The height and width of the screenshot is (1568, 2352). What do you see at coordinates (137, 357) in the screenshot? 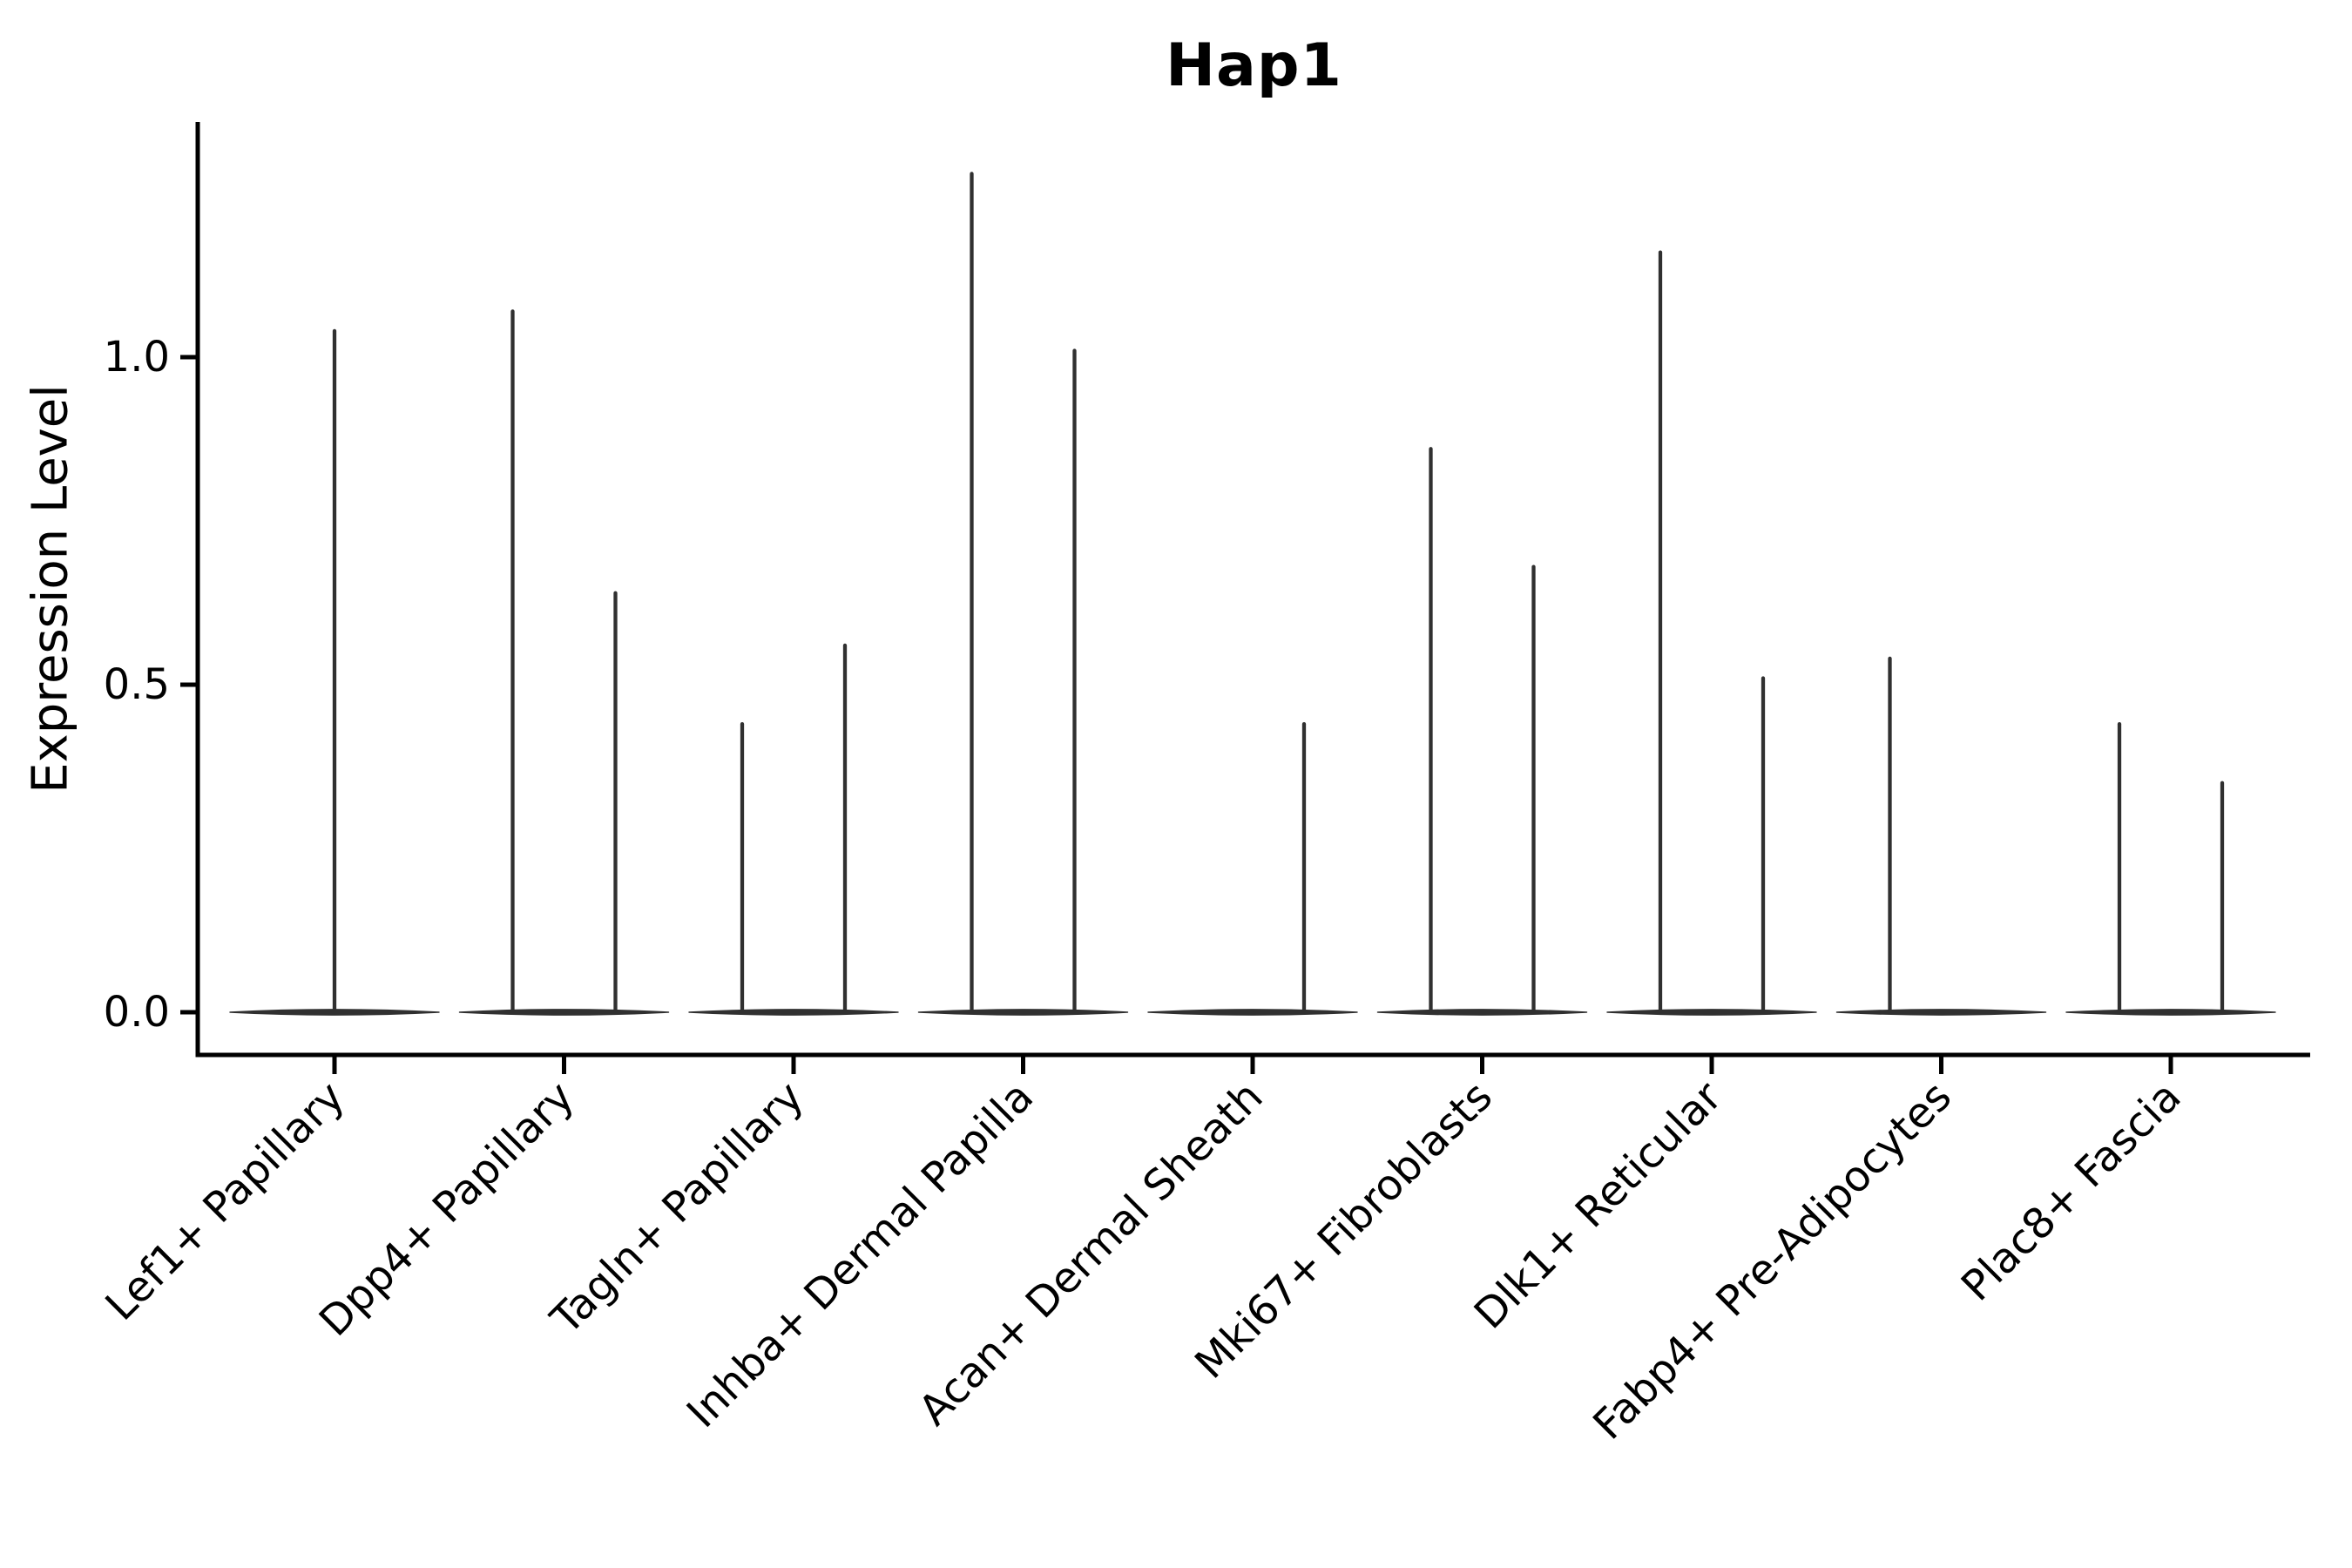
I see `y-tick-label: 1.0` at bounding box center [137, 357].